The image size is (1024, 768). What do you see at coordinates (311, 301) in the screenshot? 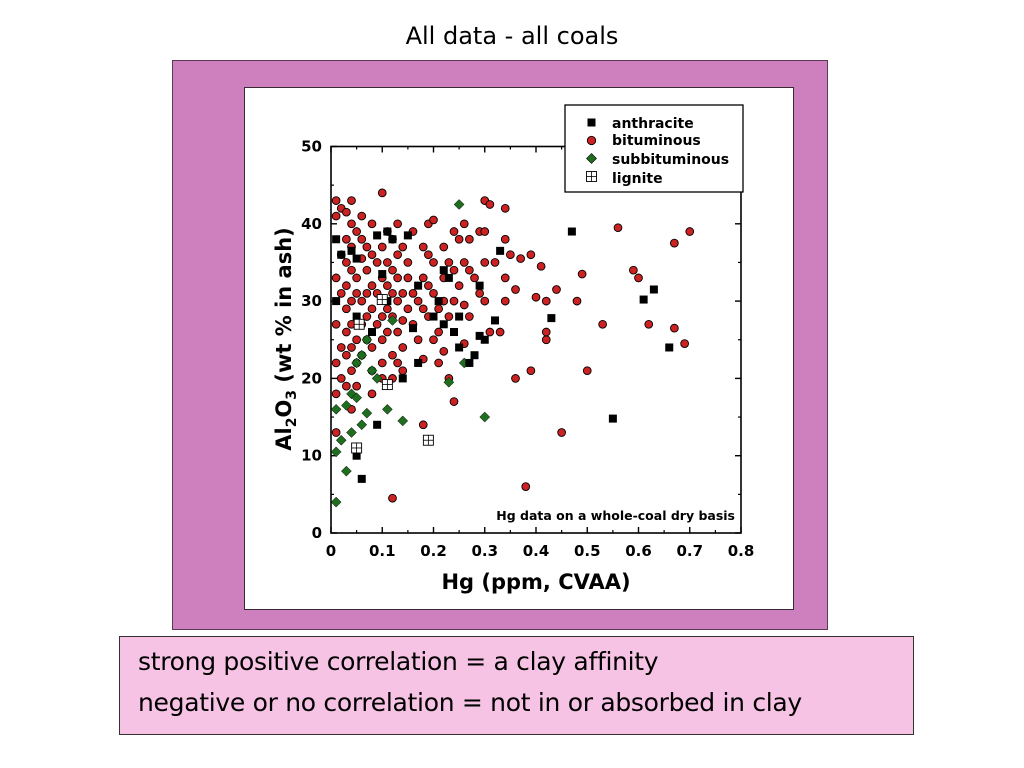
I see `y-tick-label: 30` at bounding box center [311, 301].